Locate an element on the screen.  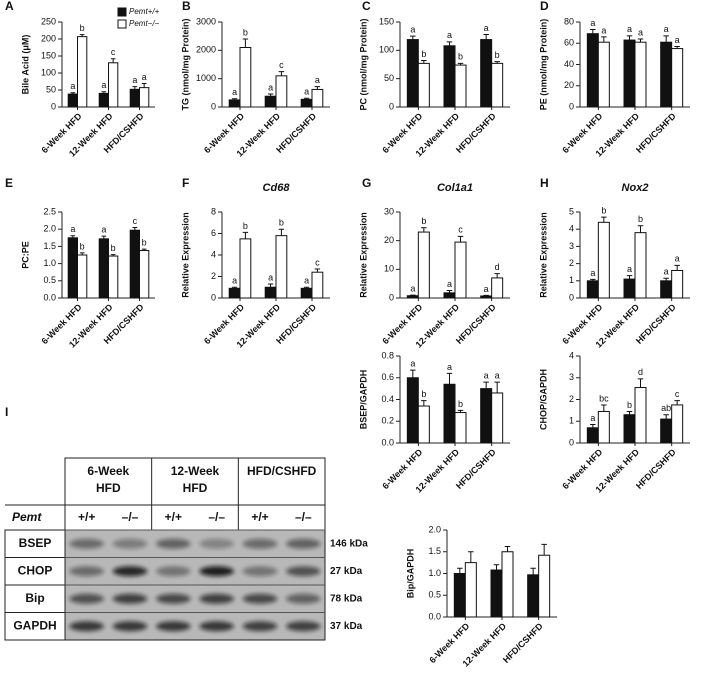
legend-label: Pemt+/+ is located at coordinates (144, 11).